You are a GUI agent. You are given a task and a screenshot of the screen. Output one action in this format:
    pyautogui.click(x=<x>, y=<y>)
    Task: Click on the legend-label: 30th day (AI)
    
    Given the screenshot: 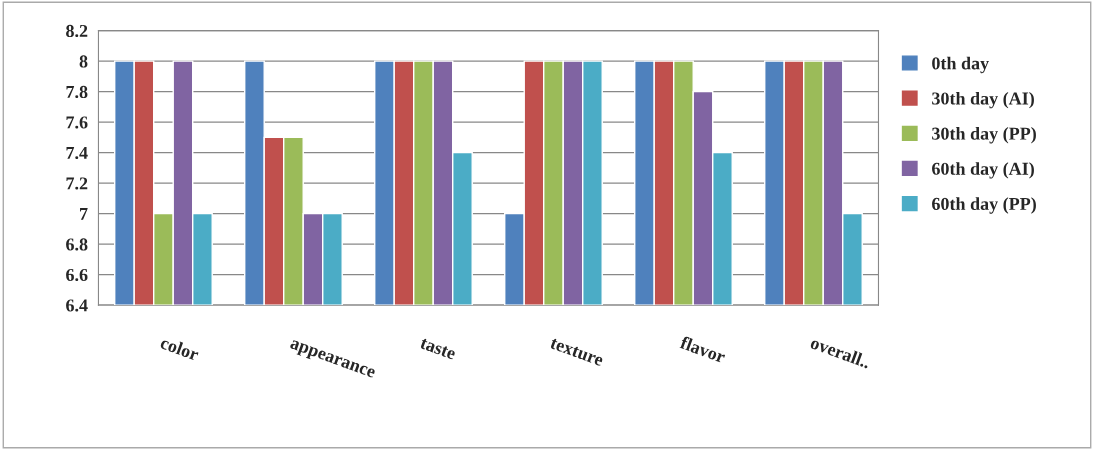 What is the action you would take?
    pyautogui.click(x=983, y=100)
    